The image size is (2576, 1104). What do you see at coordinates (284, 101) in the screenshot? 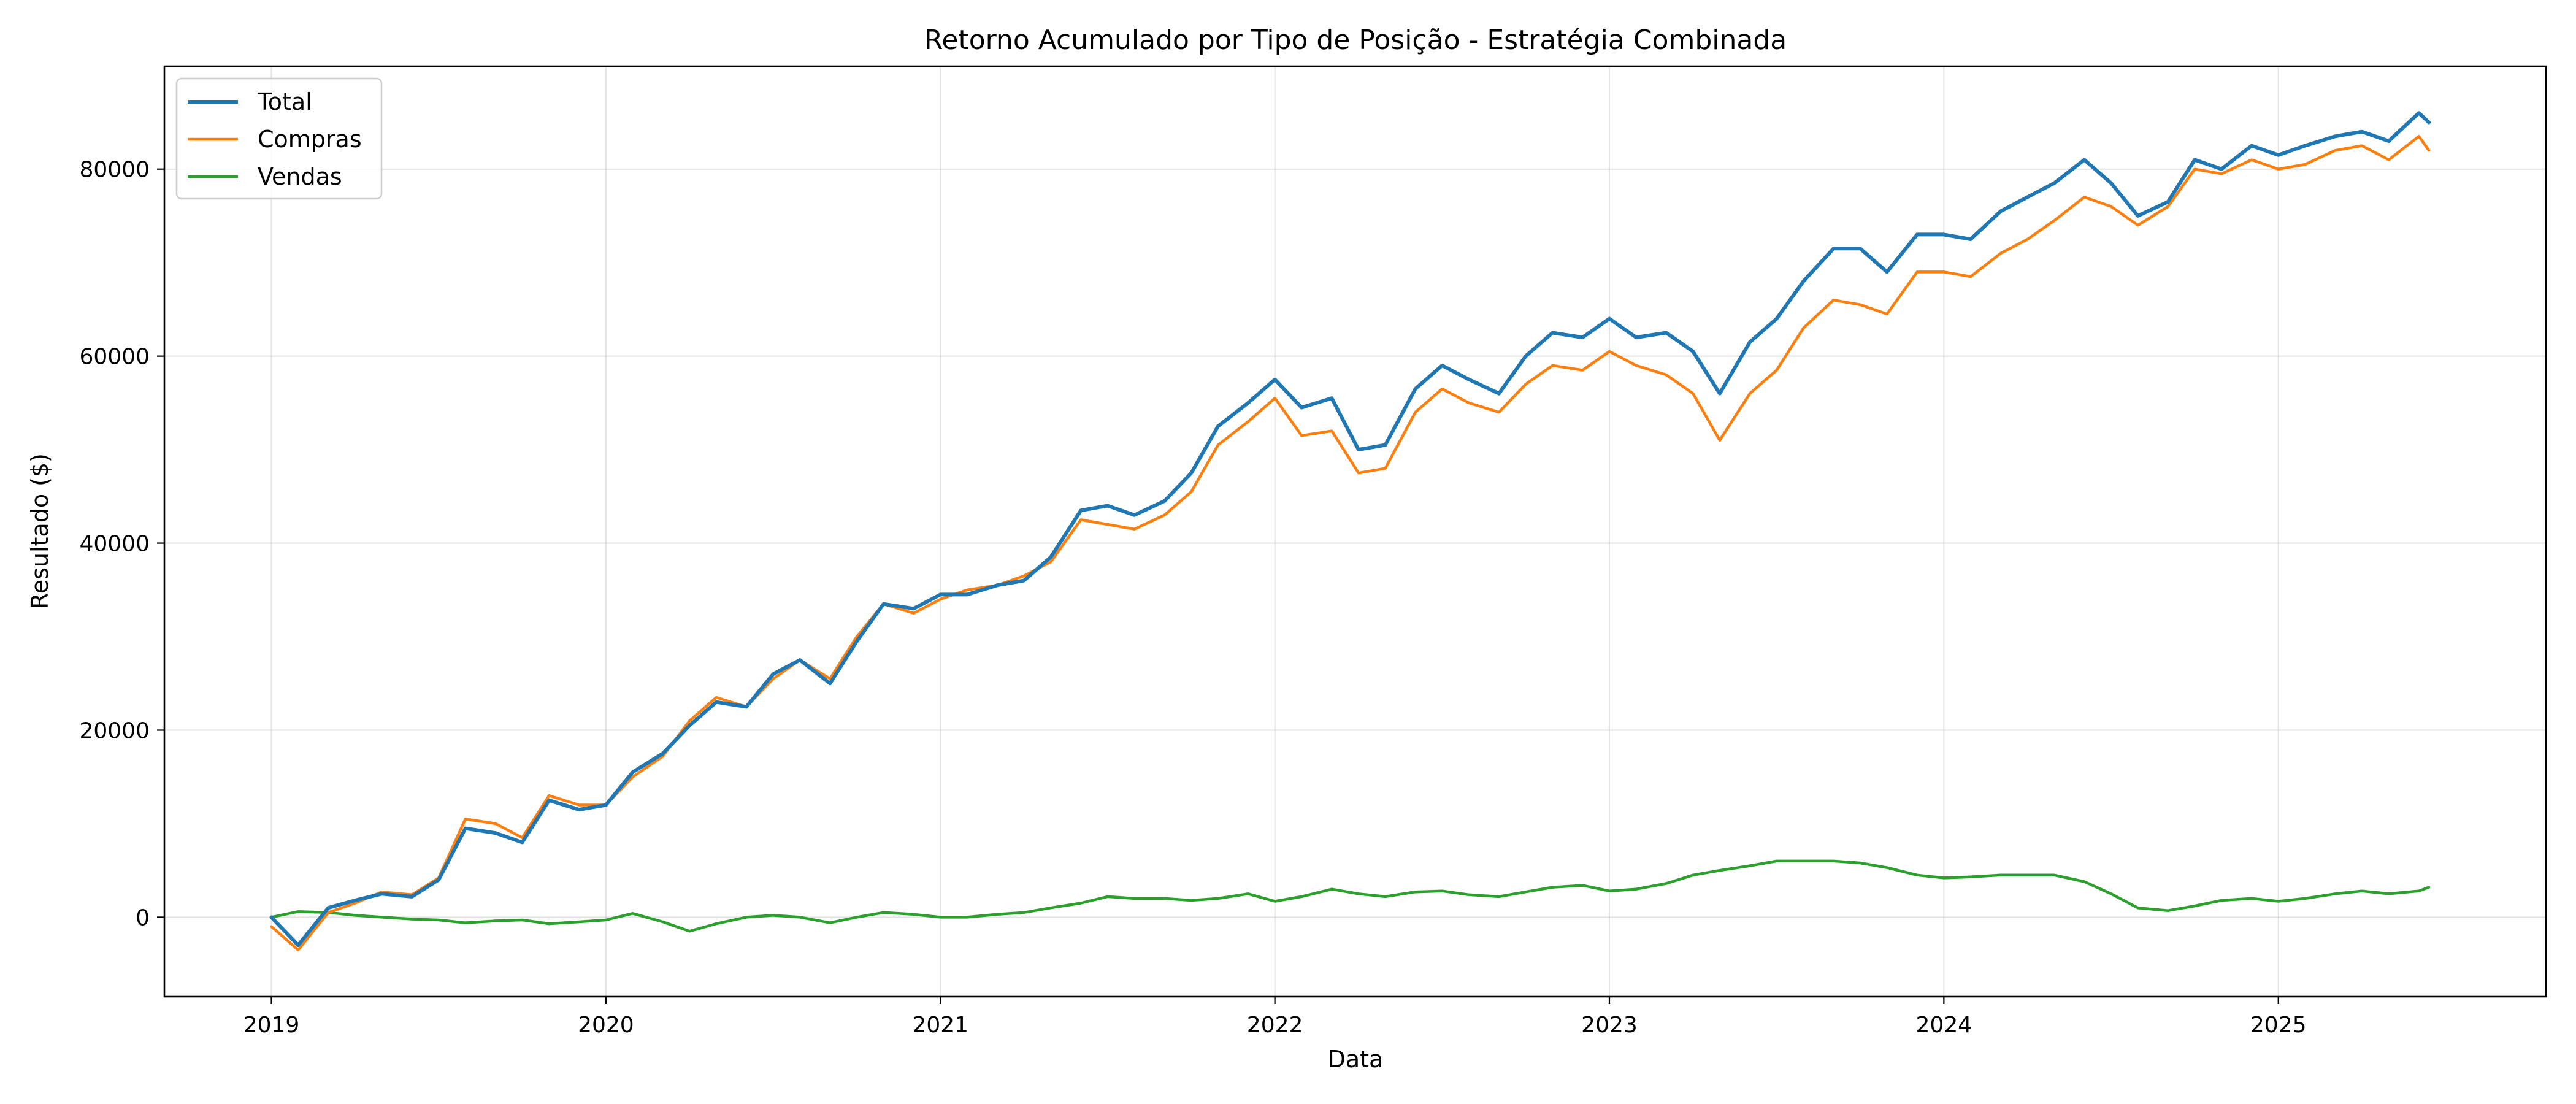
I see `legend-label-total: Total` at bounding box center [284, 101].